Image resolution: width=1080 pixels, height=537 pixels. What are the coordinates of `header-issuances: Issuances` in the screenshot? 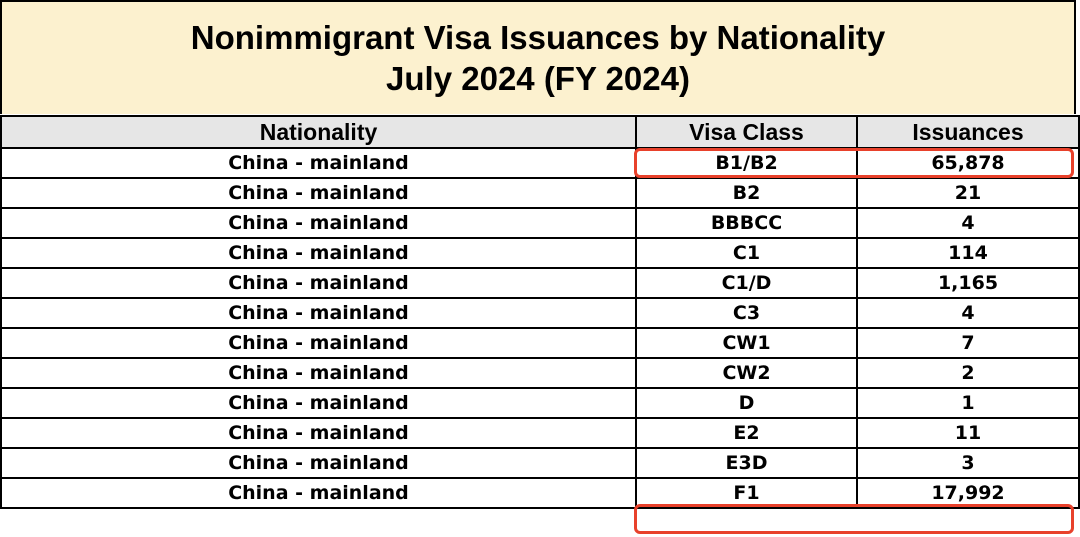 It's located at (968, 132).